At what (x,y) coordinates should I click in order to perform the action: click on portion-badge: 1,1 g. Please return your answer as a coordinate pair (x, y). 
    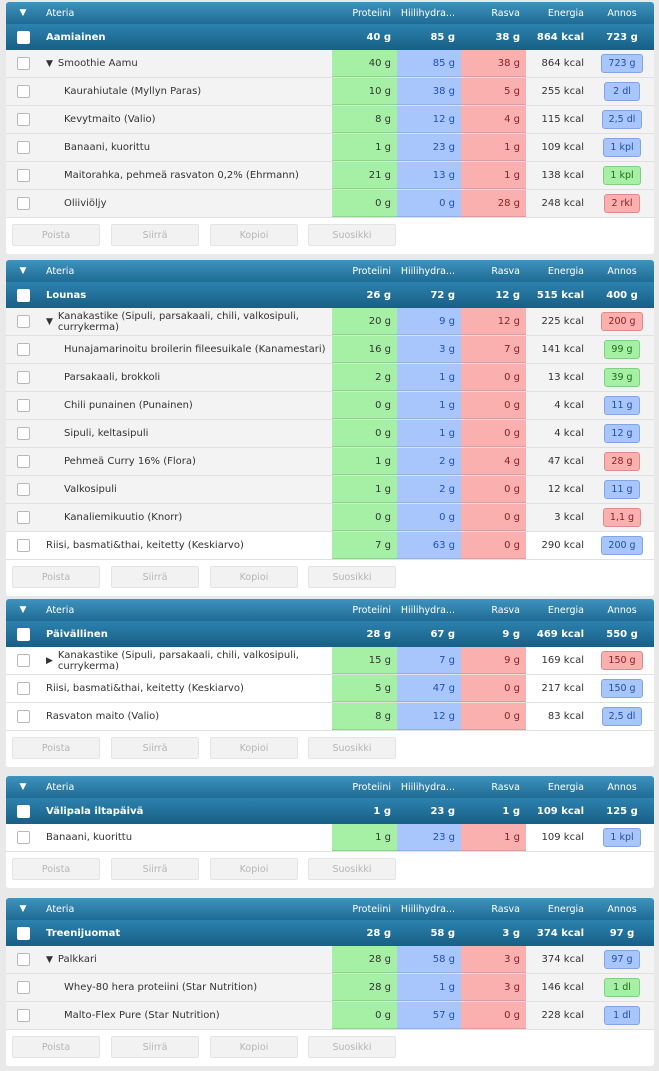
    Looking at the image, I should click on (622, 517).